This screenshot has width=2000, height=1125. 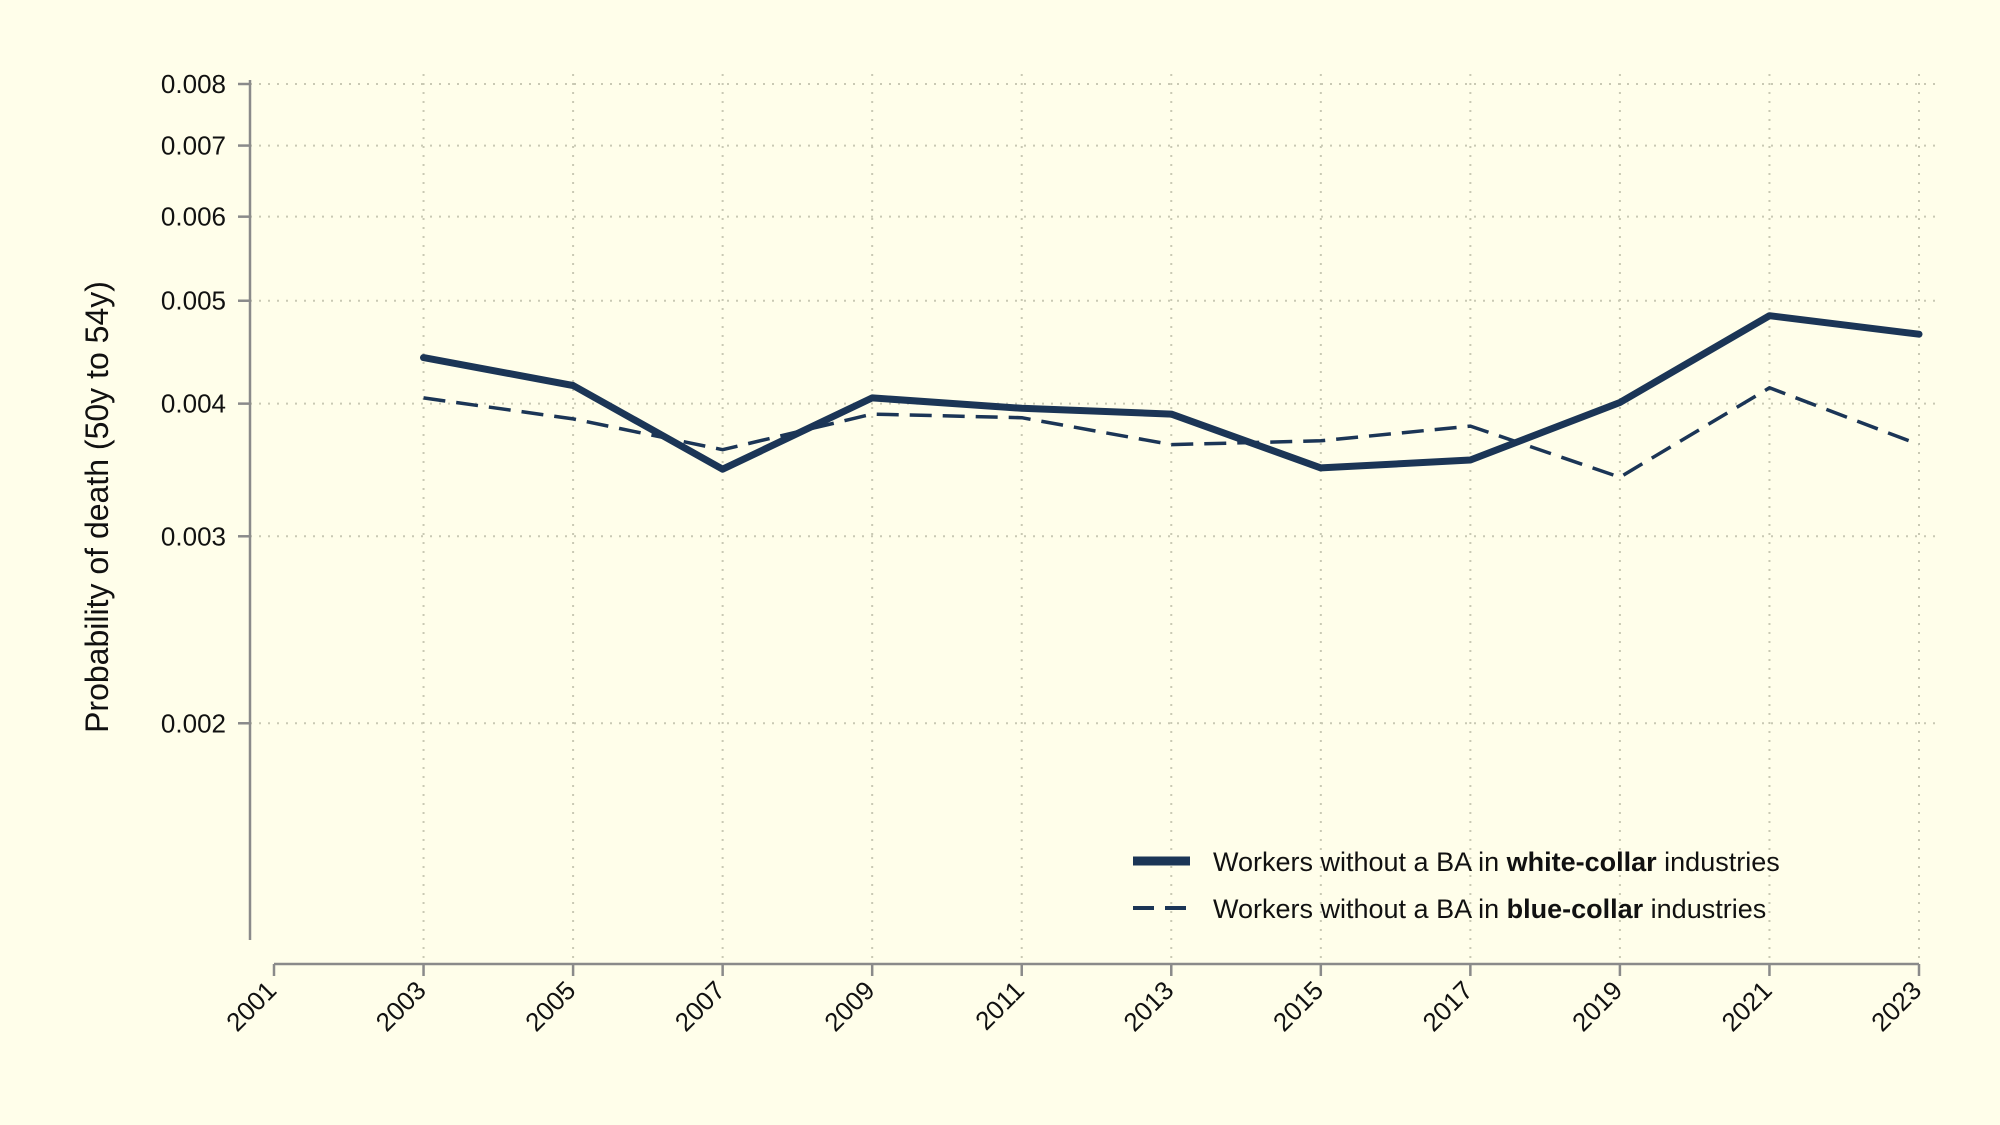 I want to click on x-tick-label: 2017, so click(x=1447, y=1006).